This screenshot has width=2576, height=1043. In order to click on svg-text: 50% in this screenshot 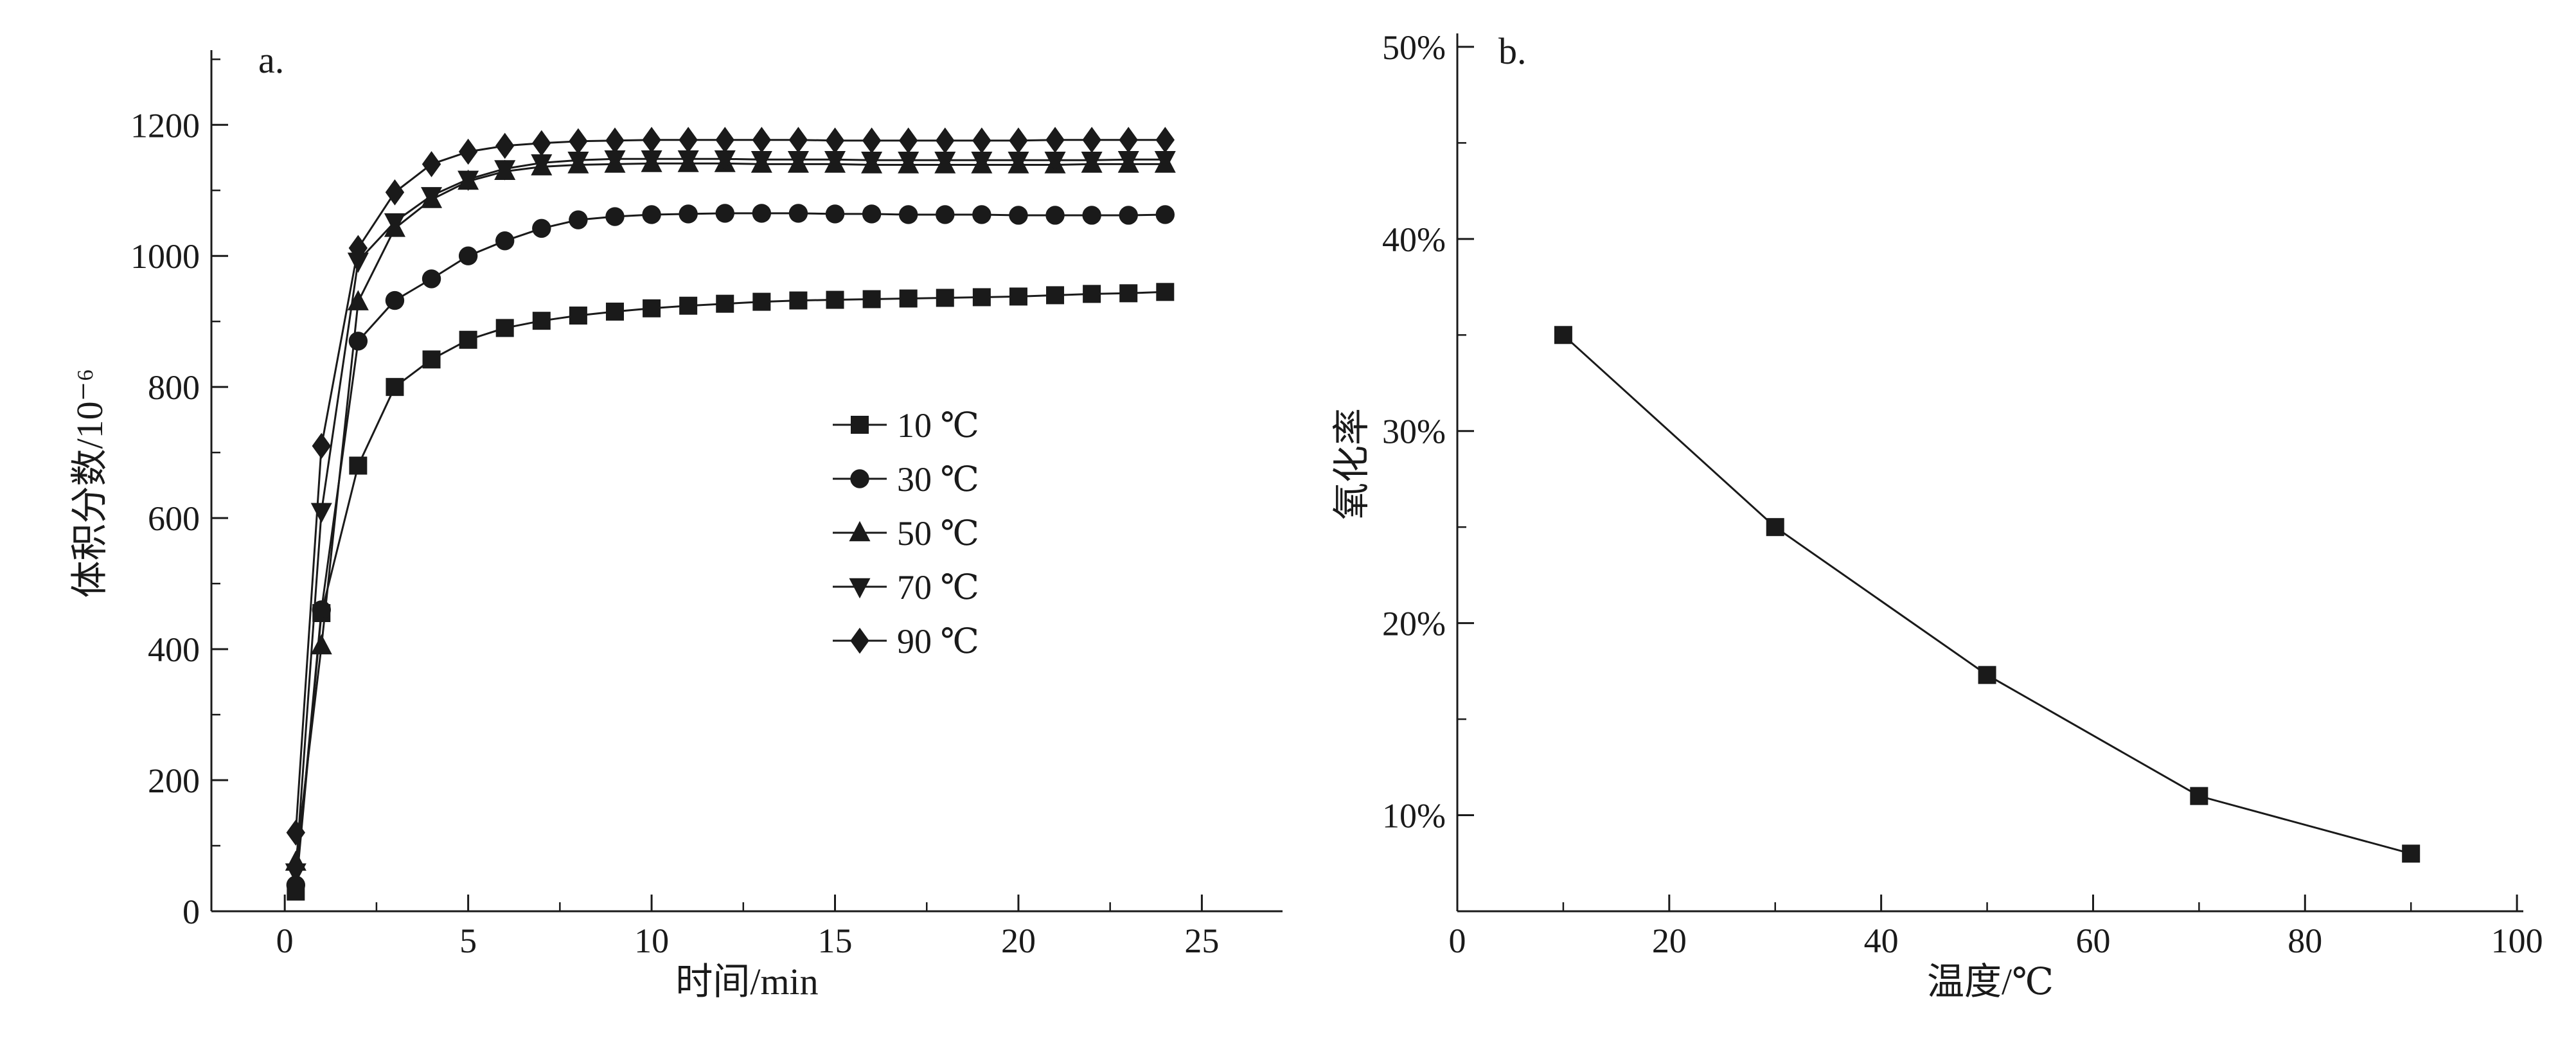, I will do `click(1414, 47)`.